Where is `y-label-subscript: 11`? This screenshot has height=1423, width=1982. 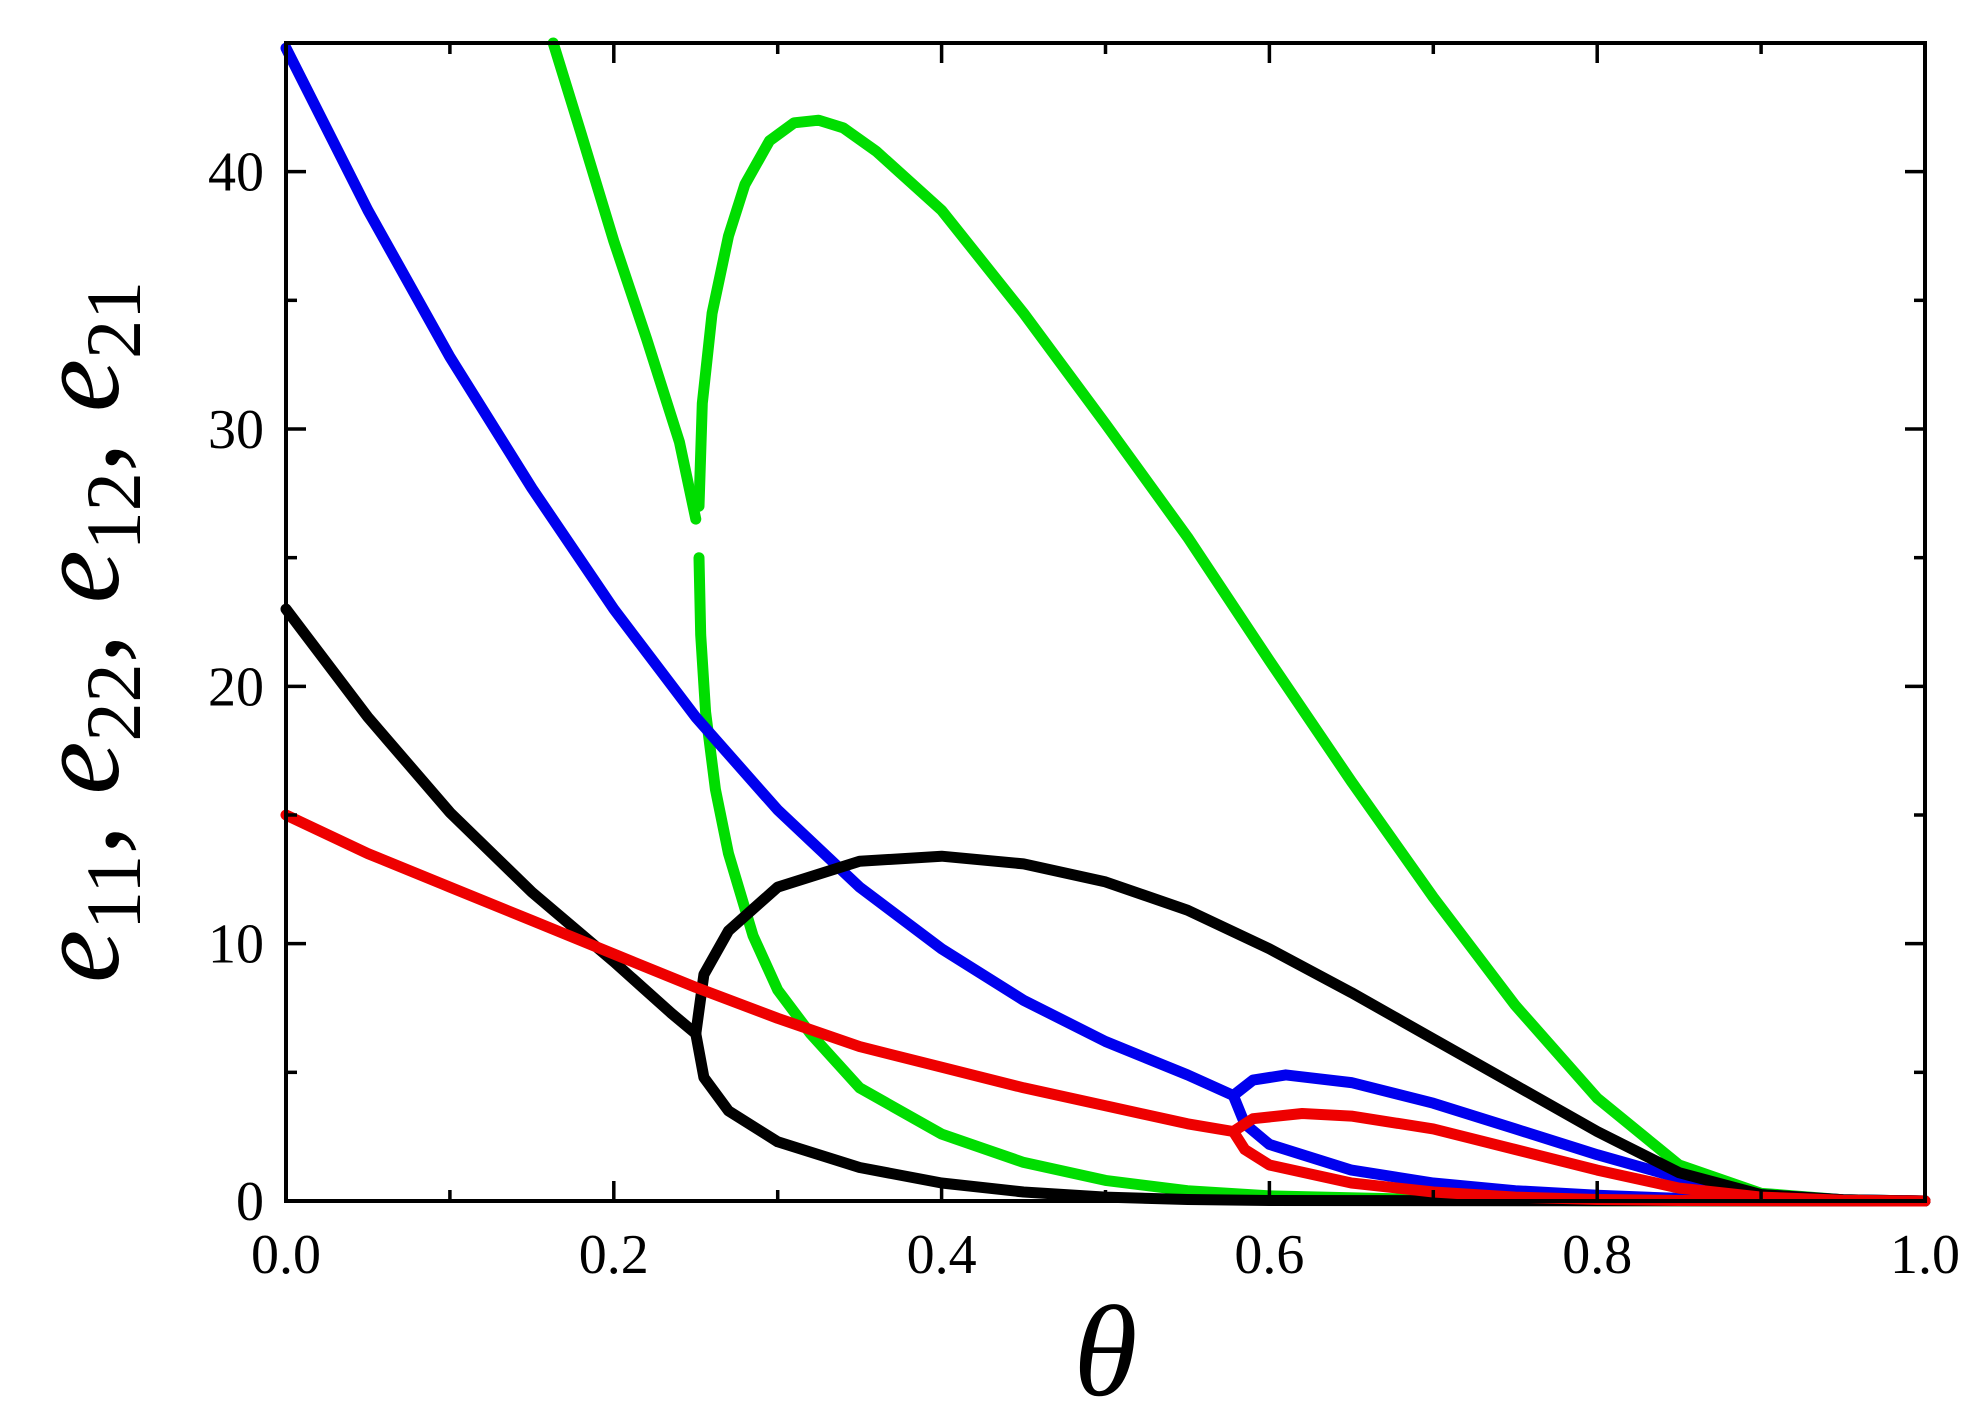 y-label-subscript: 11 is located at coordinates (113, 892).